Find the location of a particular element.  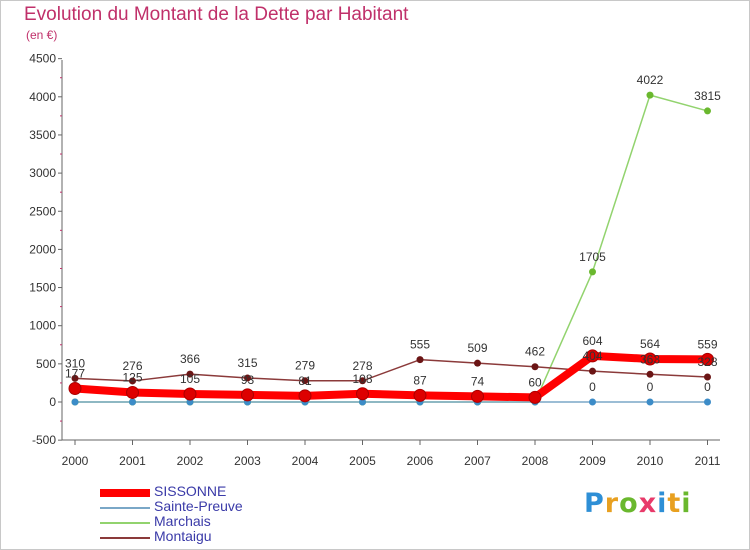

data-label-sissonne: 125 is located at coordinates (132, 377).